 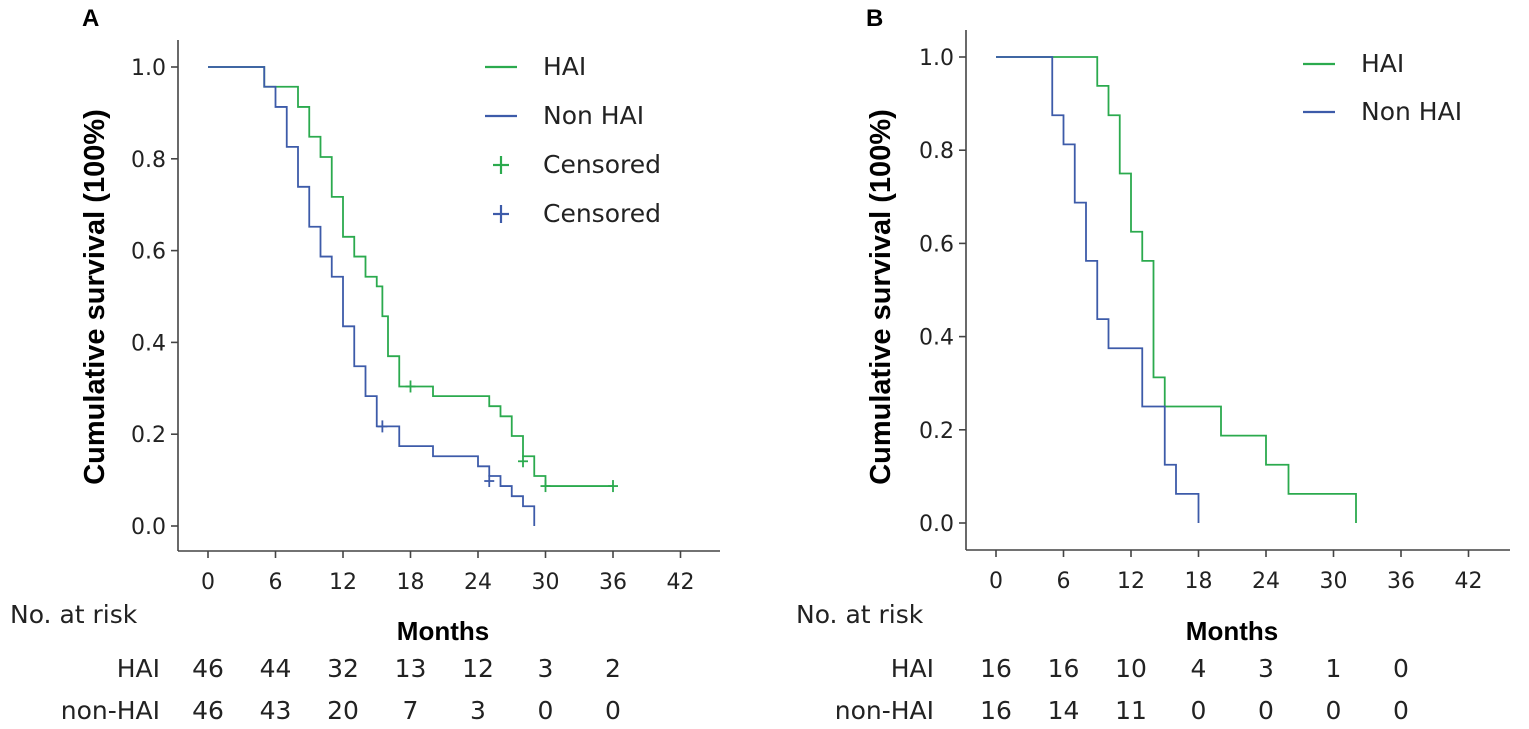 What do you see at coordinates (276, 710) in the screenshot?
I see `at-risk-value: 43` at bounding box center [276, 710].